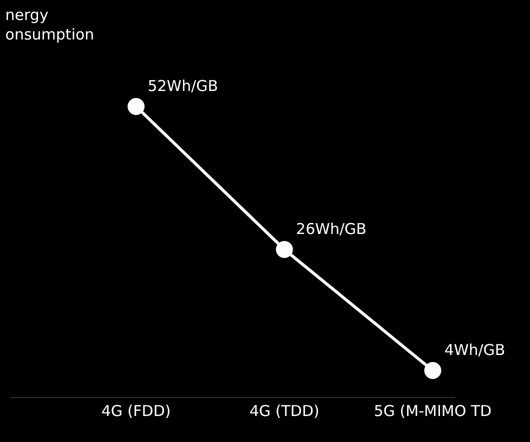  What do you see at coordinates (284, 411) in the screenshot?
I see `x-tick-label: 4G (TDD)` at bounding box center [284, 411].